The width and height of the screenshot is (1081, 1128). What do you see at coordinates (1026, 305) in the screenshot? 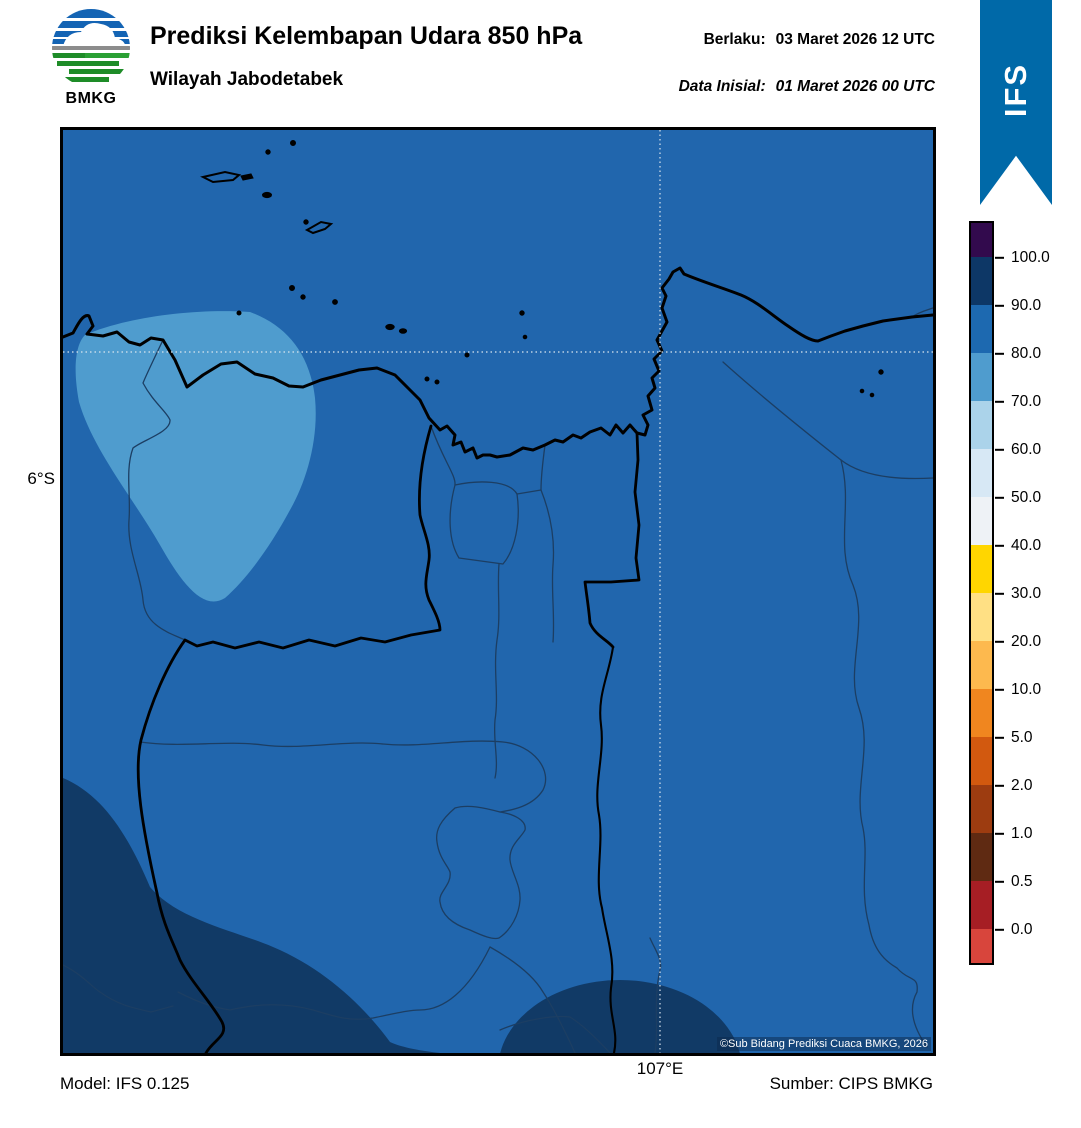
I see `colorbar-tick-label: 90.0` at bounding box center [1026, 305].